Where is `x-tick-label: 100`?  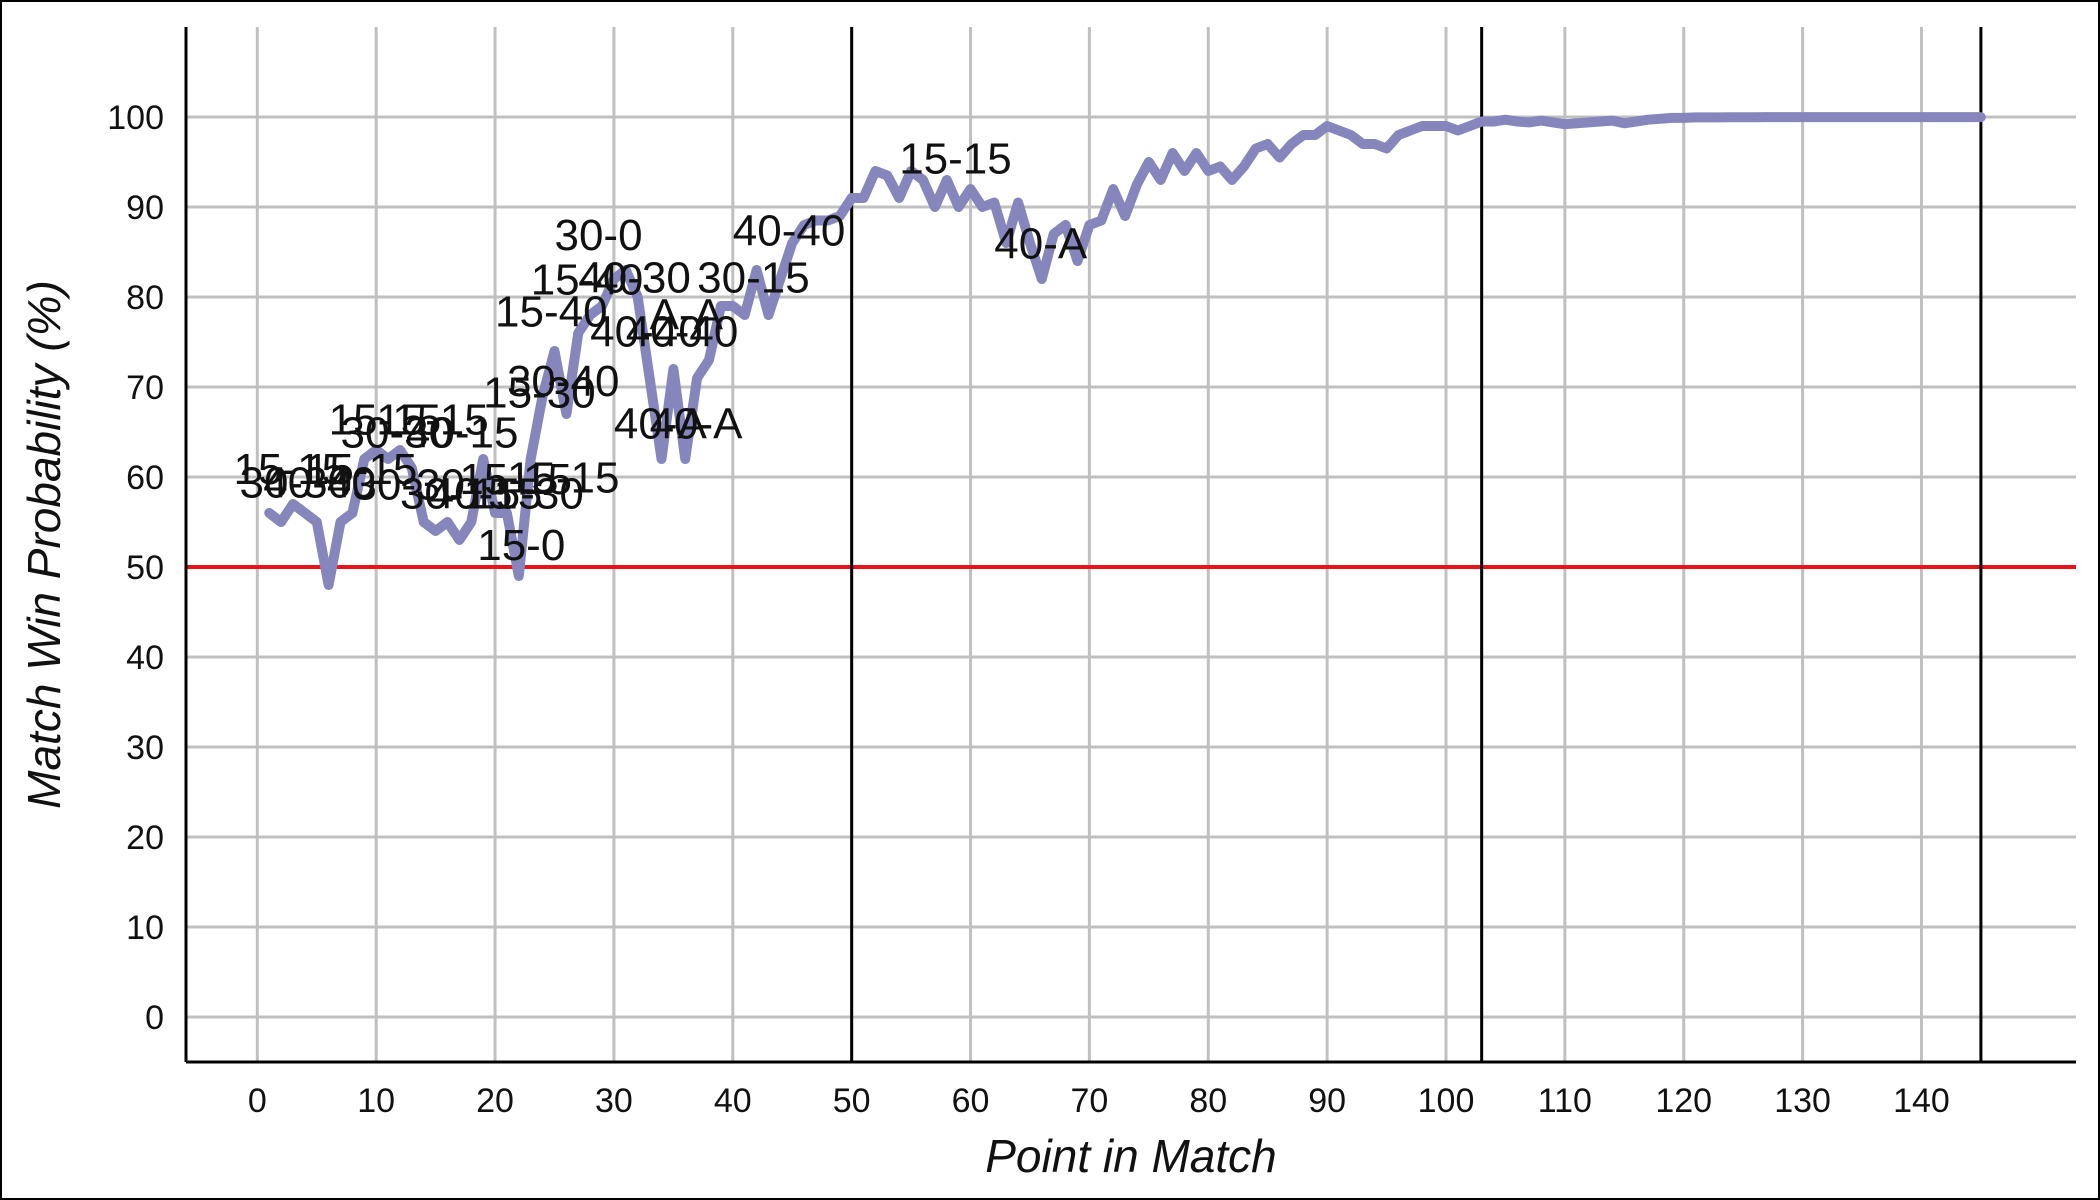 x-tick-label: 100 is located at coordinates (1446, 1101).